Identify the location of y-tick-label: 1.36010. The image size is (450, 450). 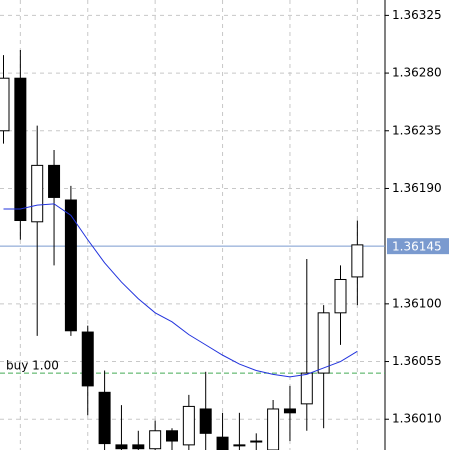
(417, 419).